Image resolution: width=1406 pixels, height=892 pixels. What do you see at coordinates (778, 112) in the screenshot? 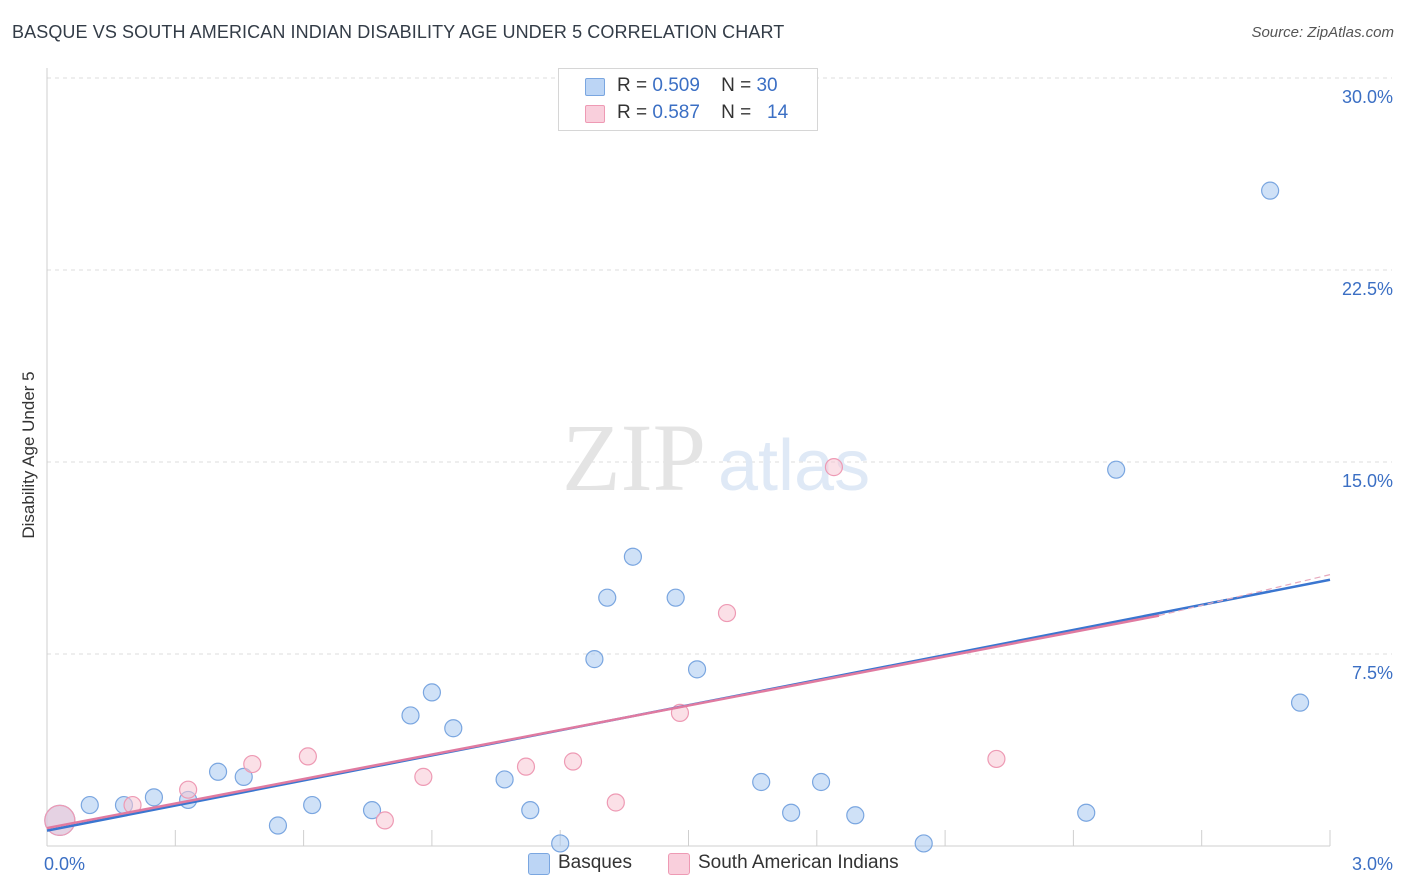
I see `legend-n-value: 14` at bounding box center [778, 112].